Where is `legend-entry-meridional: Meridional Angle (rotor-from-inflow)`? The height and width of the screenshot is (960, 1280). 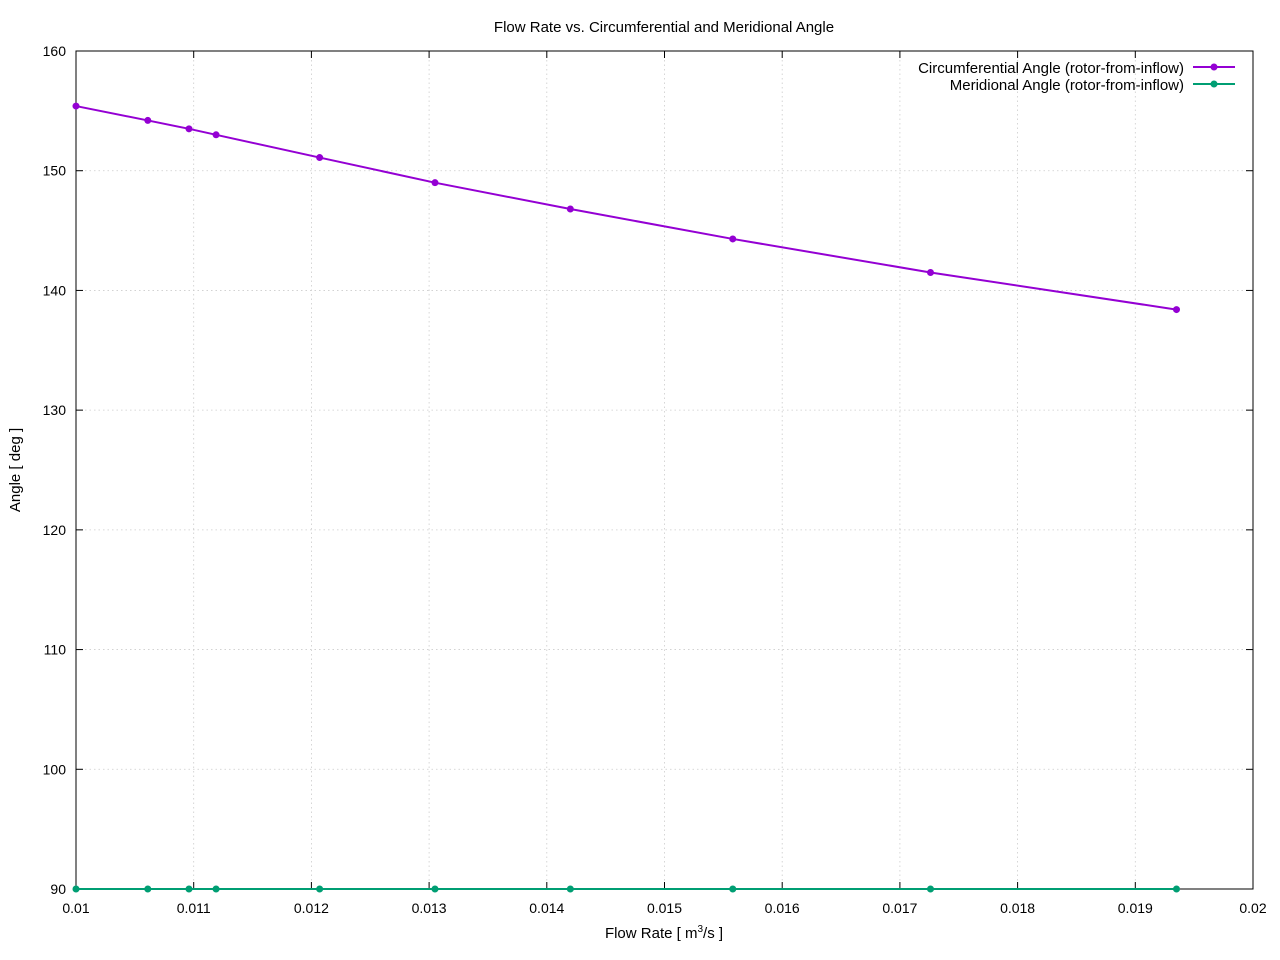 legend-entry-meridional: Meridional Angle (rotor-from-inflow) is located at coordinates (1092, 85).